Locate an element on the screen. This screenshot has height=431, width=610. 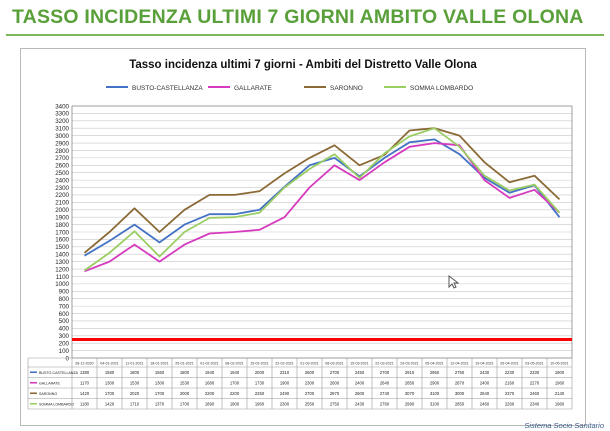
data-label: 2260 is located at coordinates (510, 403).